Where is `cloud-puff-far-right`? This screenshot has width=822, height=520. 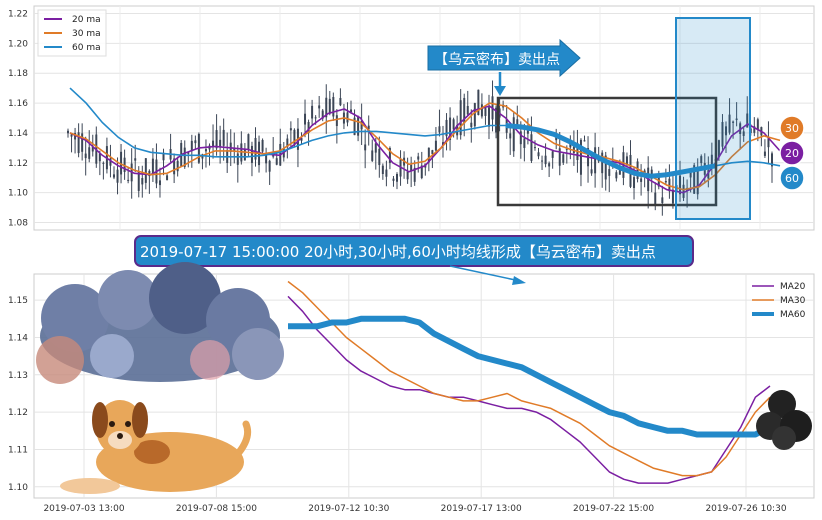 cloud-puff-far-right is located at coordinates (258, 354).